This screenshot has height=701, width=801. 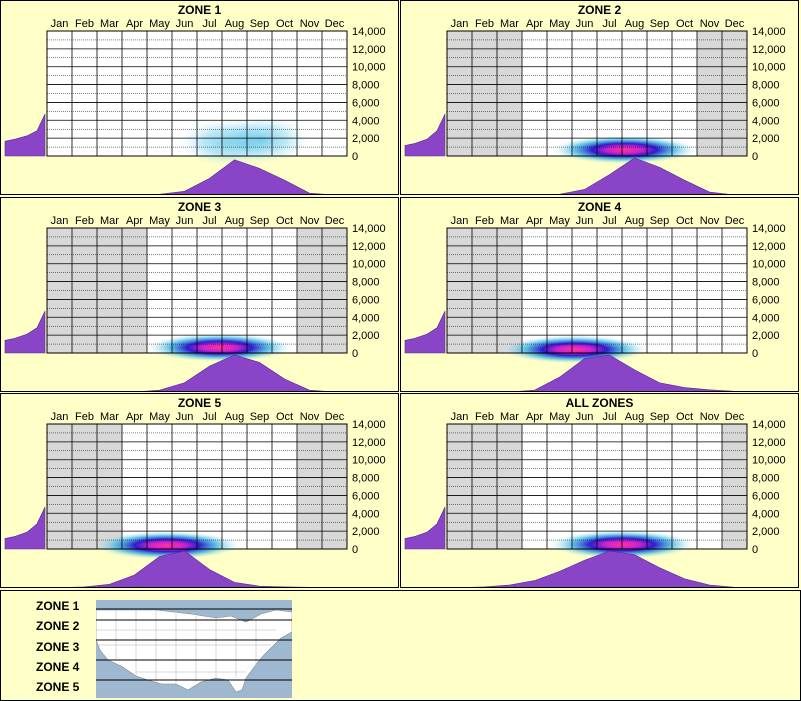 What do you see at coordinates (194, 649) in the screenshot?
I see `zone-map` at bounding box center [194, 649].